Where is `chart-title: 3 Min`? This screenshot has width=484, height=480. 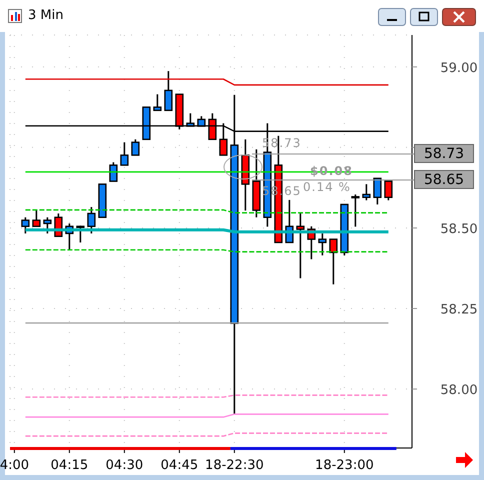
chart-title: 3 Min is located at coordinates (46, 15).